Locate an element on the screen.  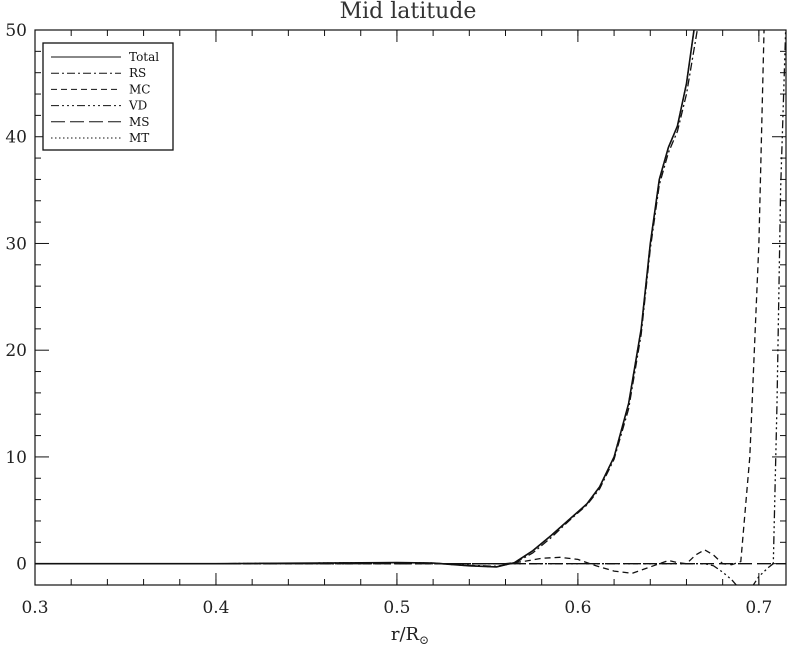
y-tick-label: 0 is located at coordinates (21, 565).